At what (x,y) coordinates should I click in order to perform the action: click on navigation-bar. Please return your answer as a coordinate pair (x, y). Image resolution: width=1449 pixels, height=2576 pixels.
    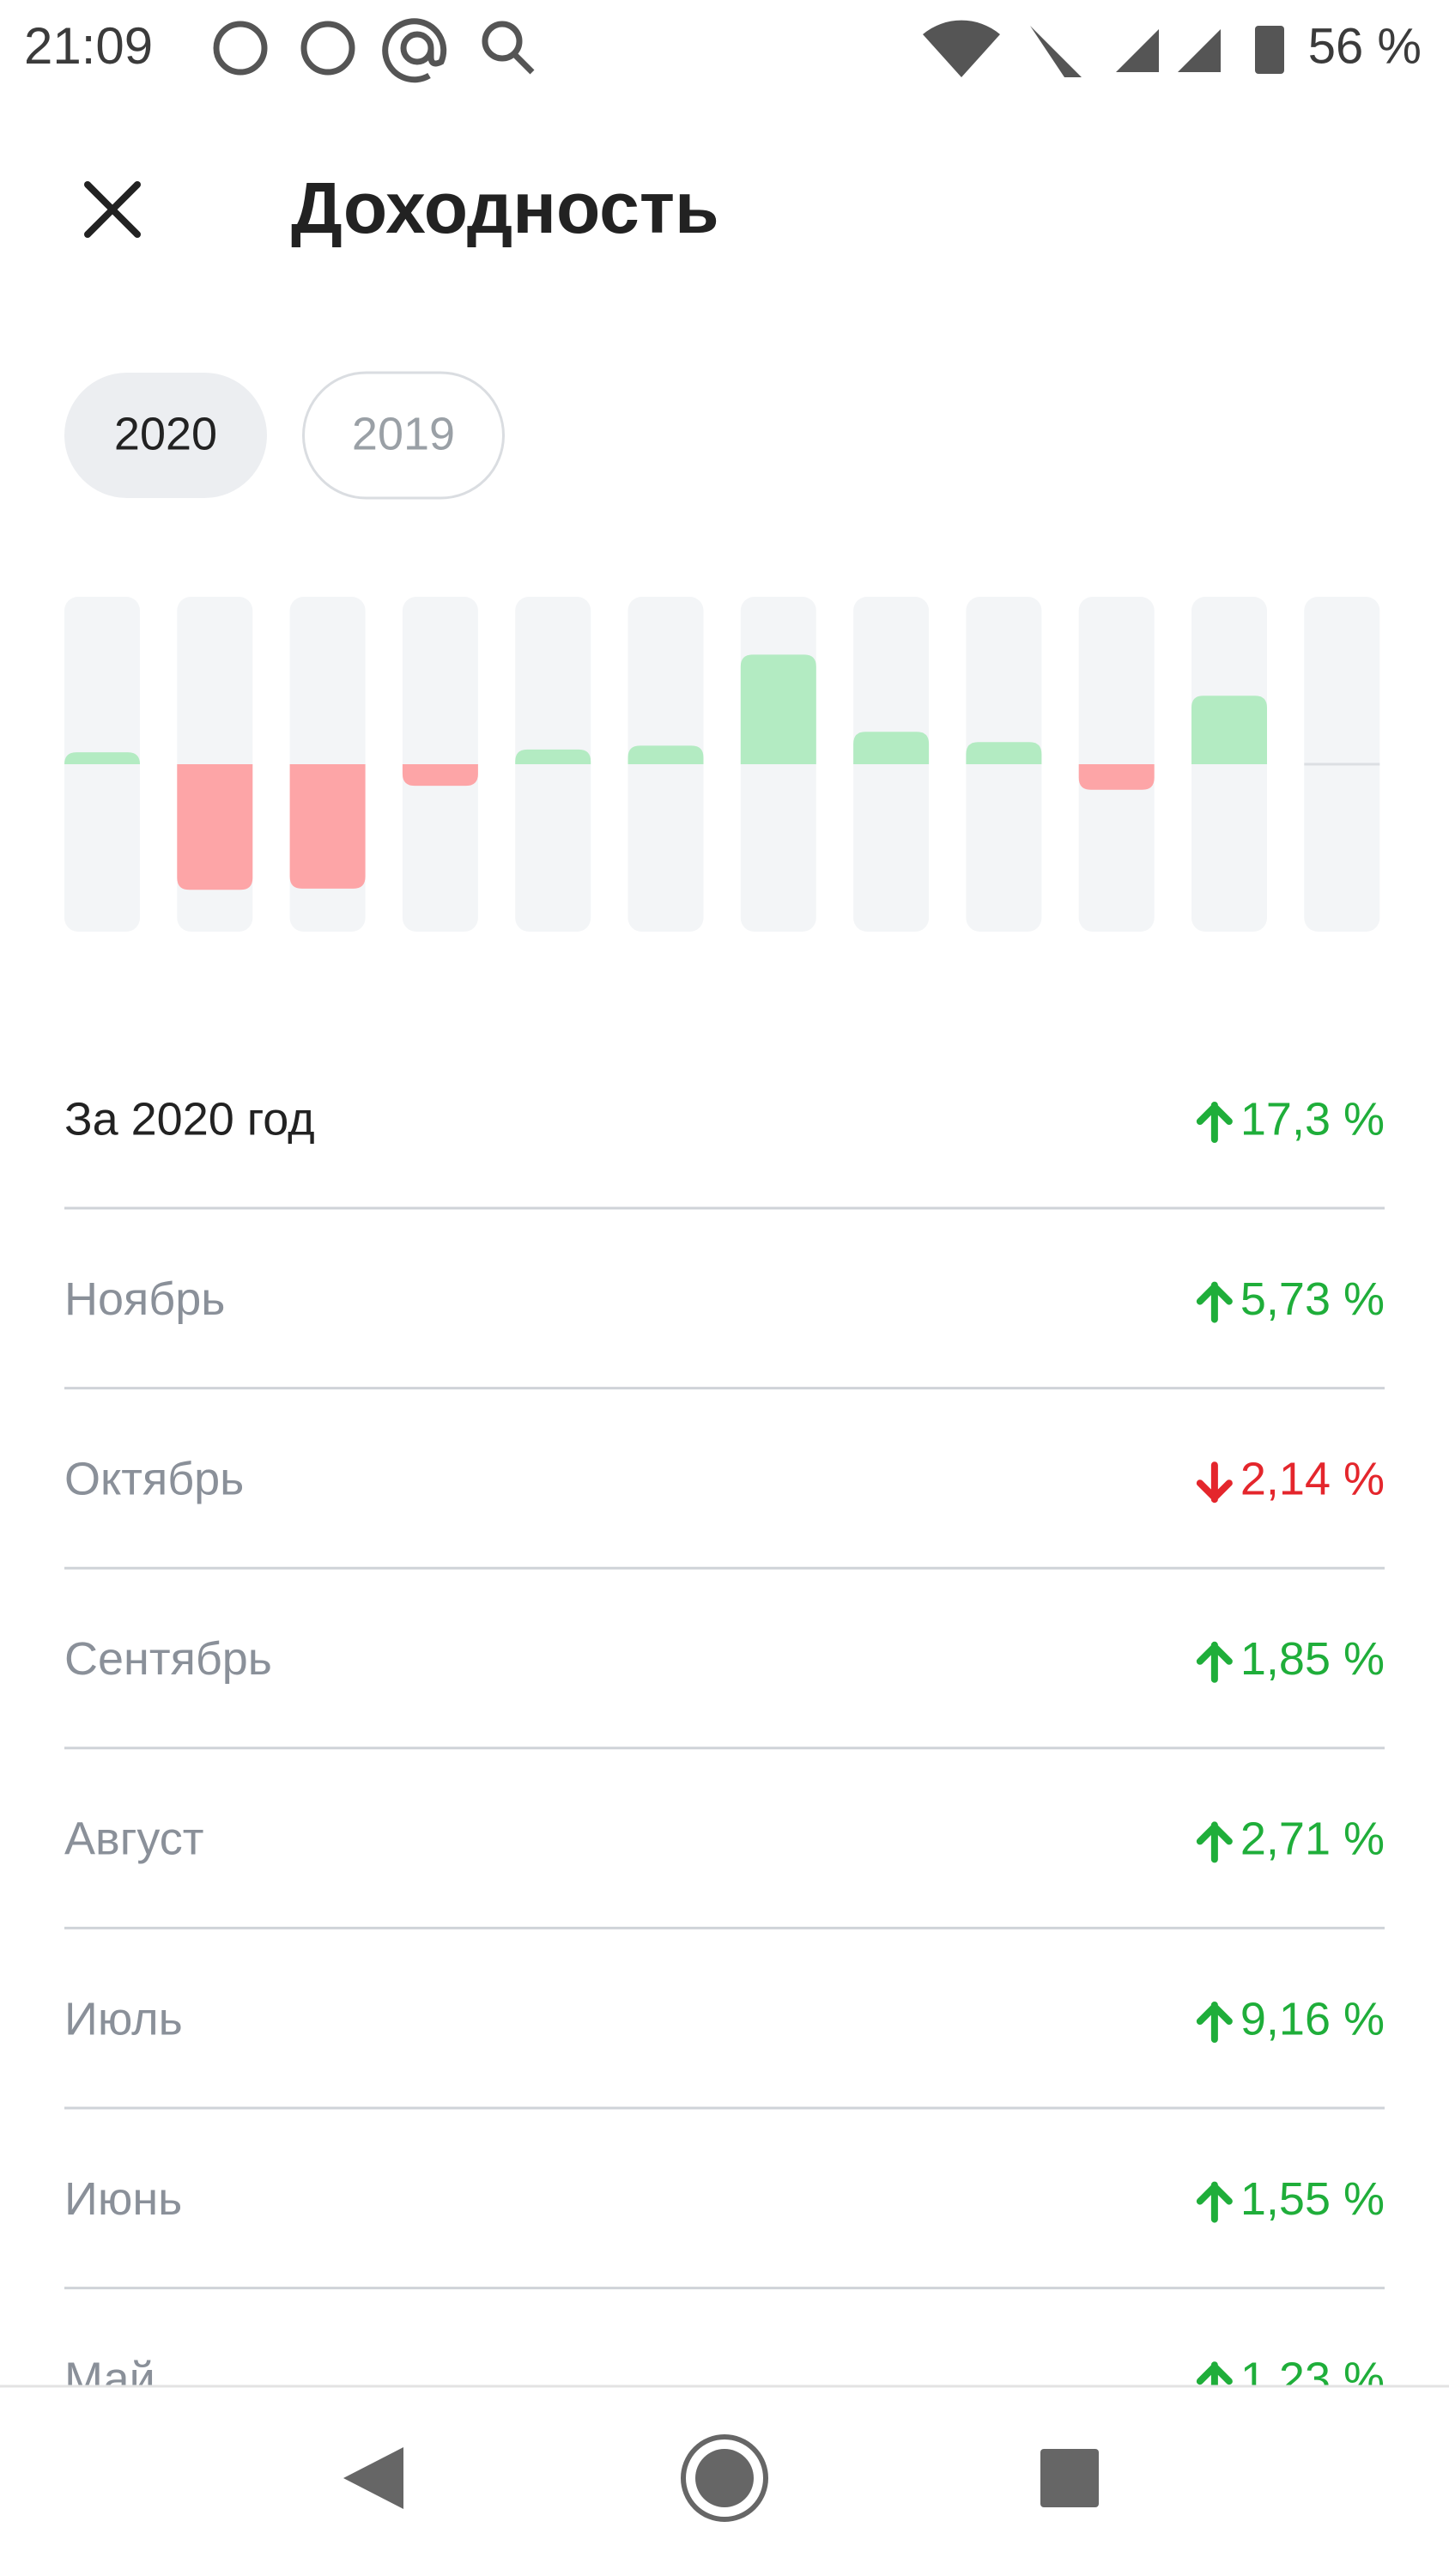
    Looking at the image, I should click on (724, 2480).